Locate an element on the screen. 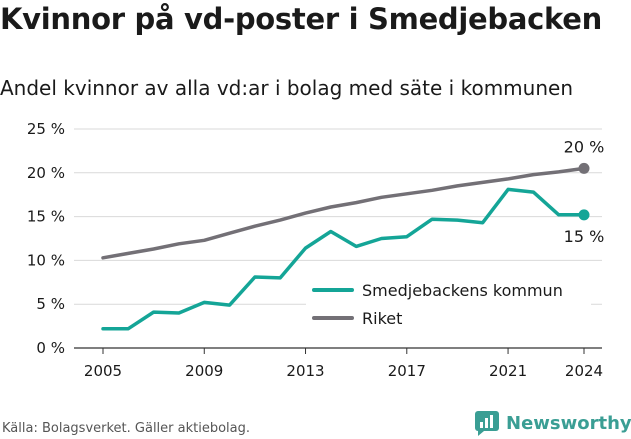 The image size is (631, 439). legend-label: Riket is located at coordinates (382, 318).